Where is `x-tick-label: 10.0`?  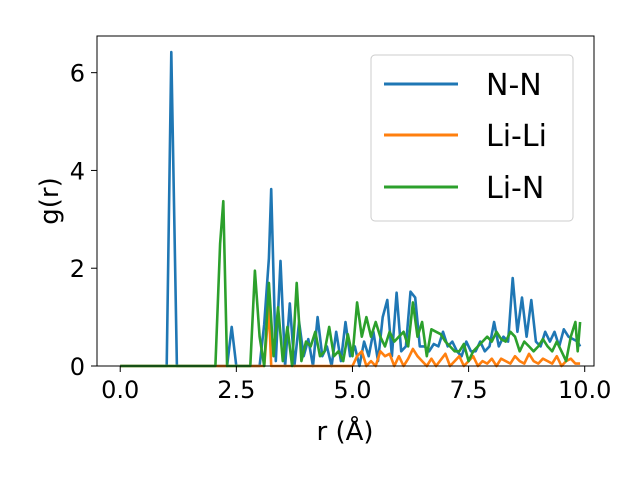
x-tick-label: 10.0 is located at coordinates (584, 390).